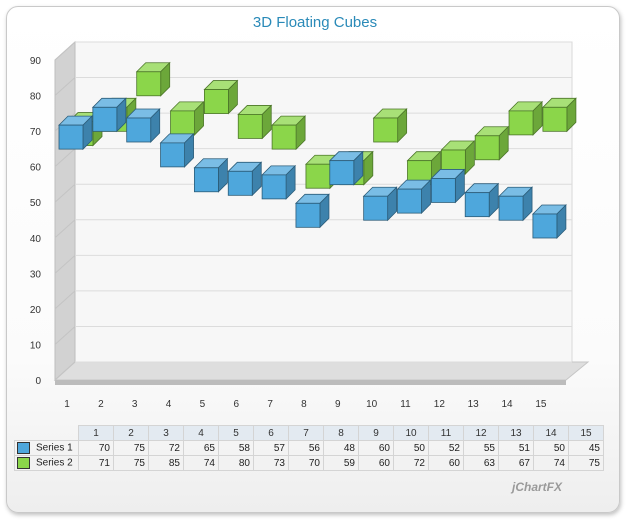  Describe the element at coordinates (36, 345) in the screenshot. I see `y-tick-label: 10` at that location.